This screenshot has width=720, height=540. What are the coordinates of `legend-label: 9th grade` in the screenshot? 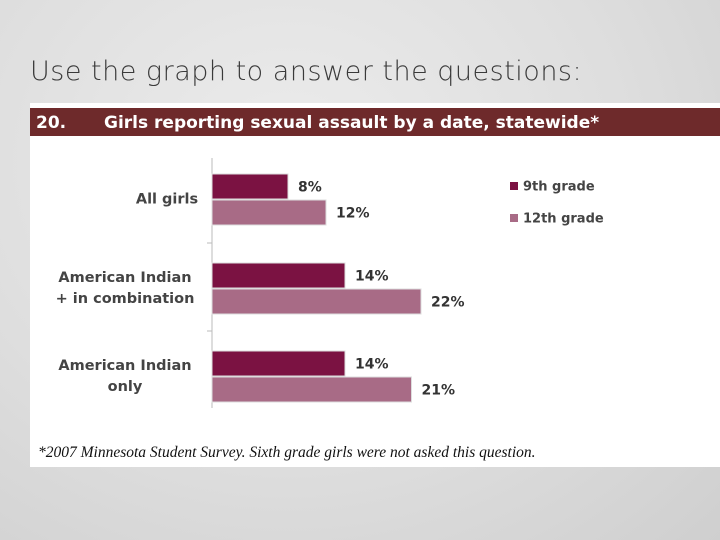 It's located at (559, 187).